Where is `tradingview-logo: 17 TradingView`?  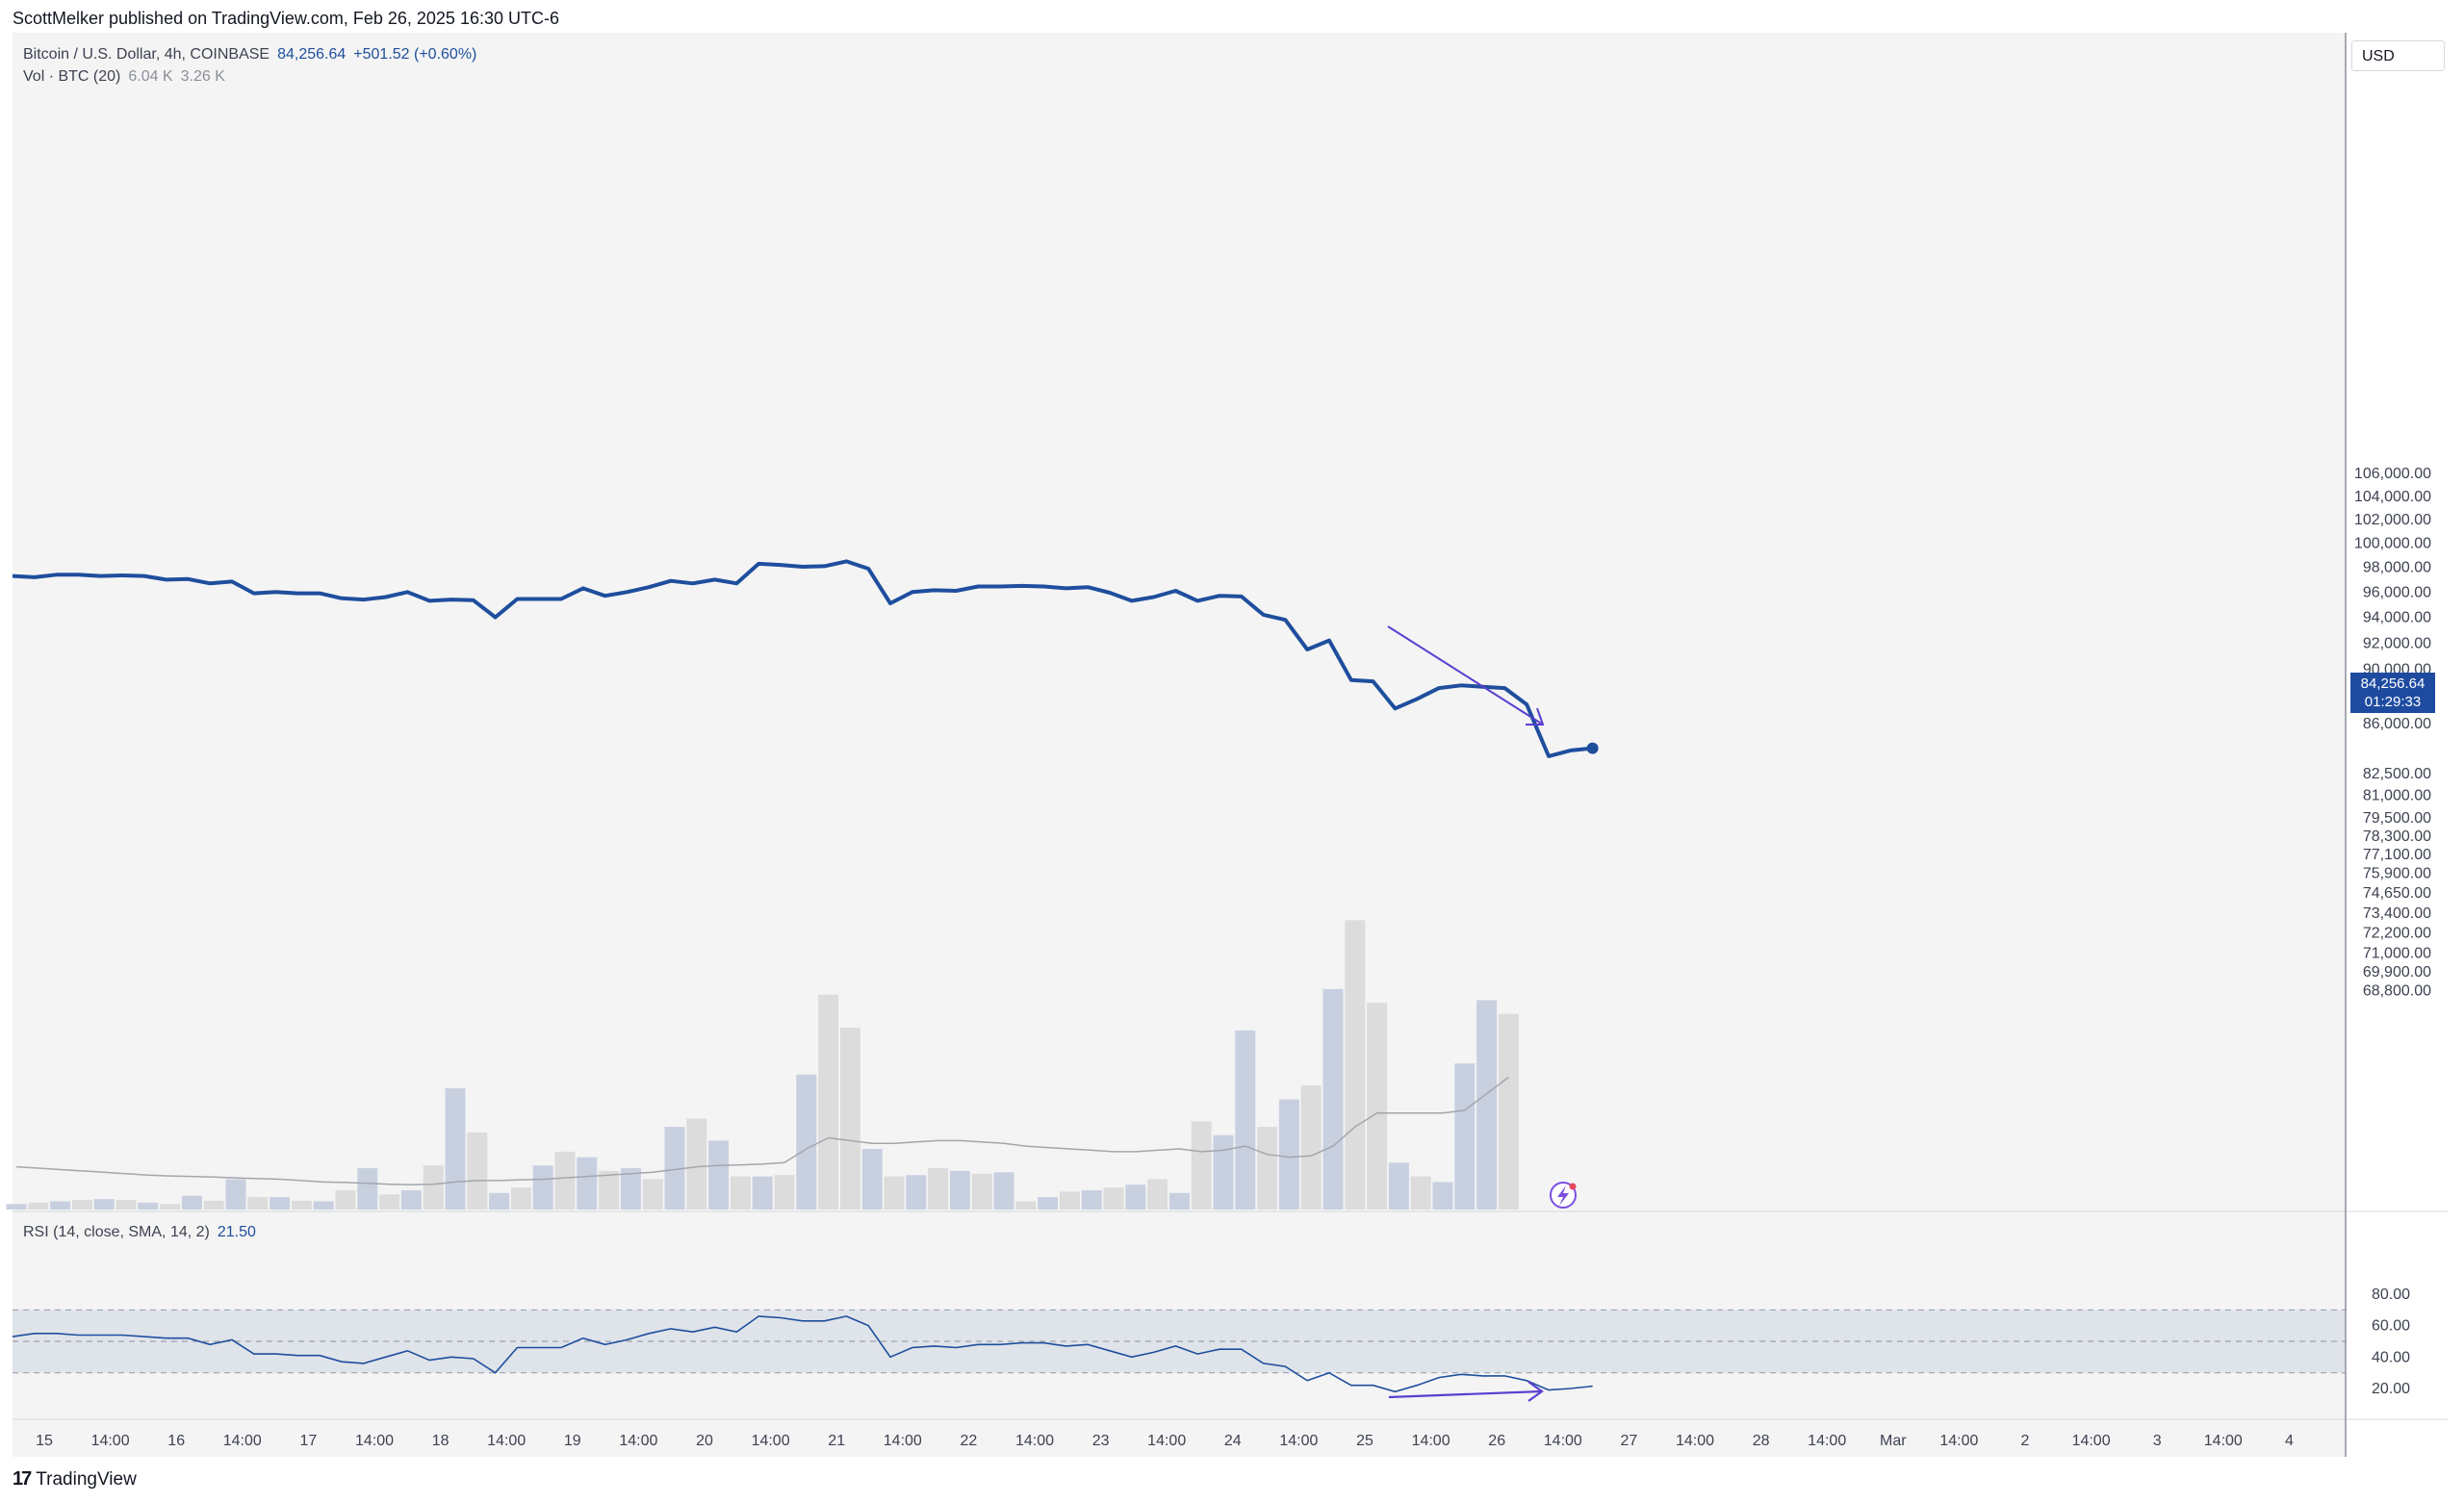
tradingview-logo: 17 TradingView is located at coordinates (75, 1479).